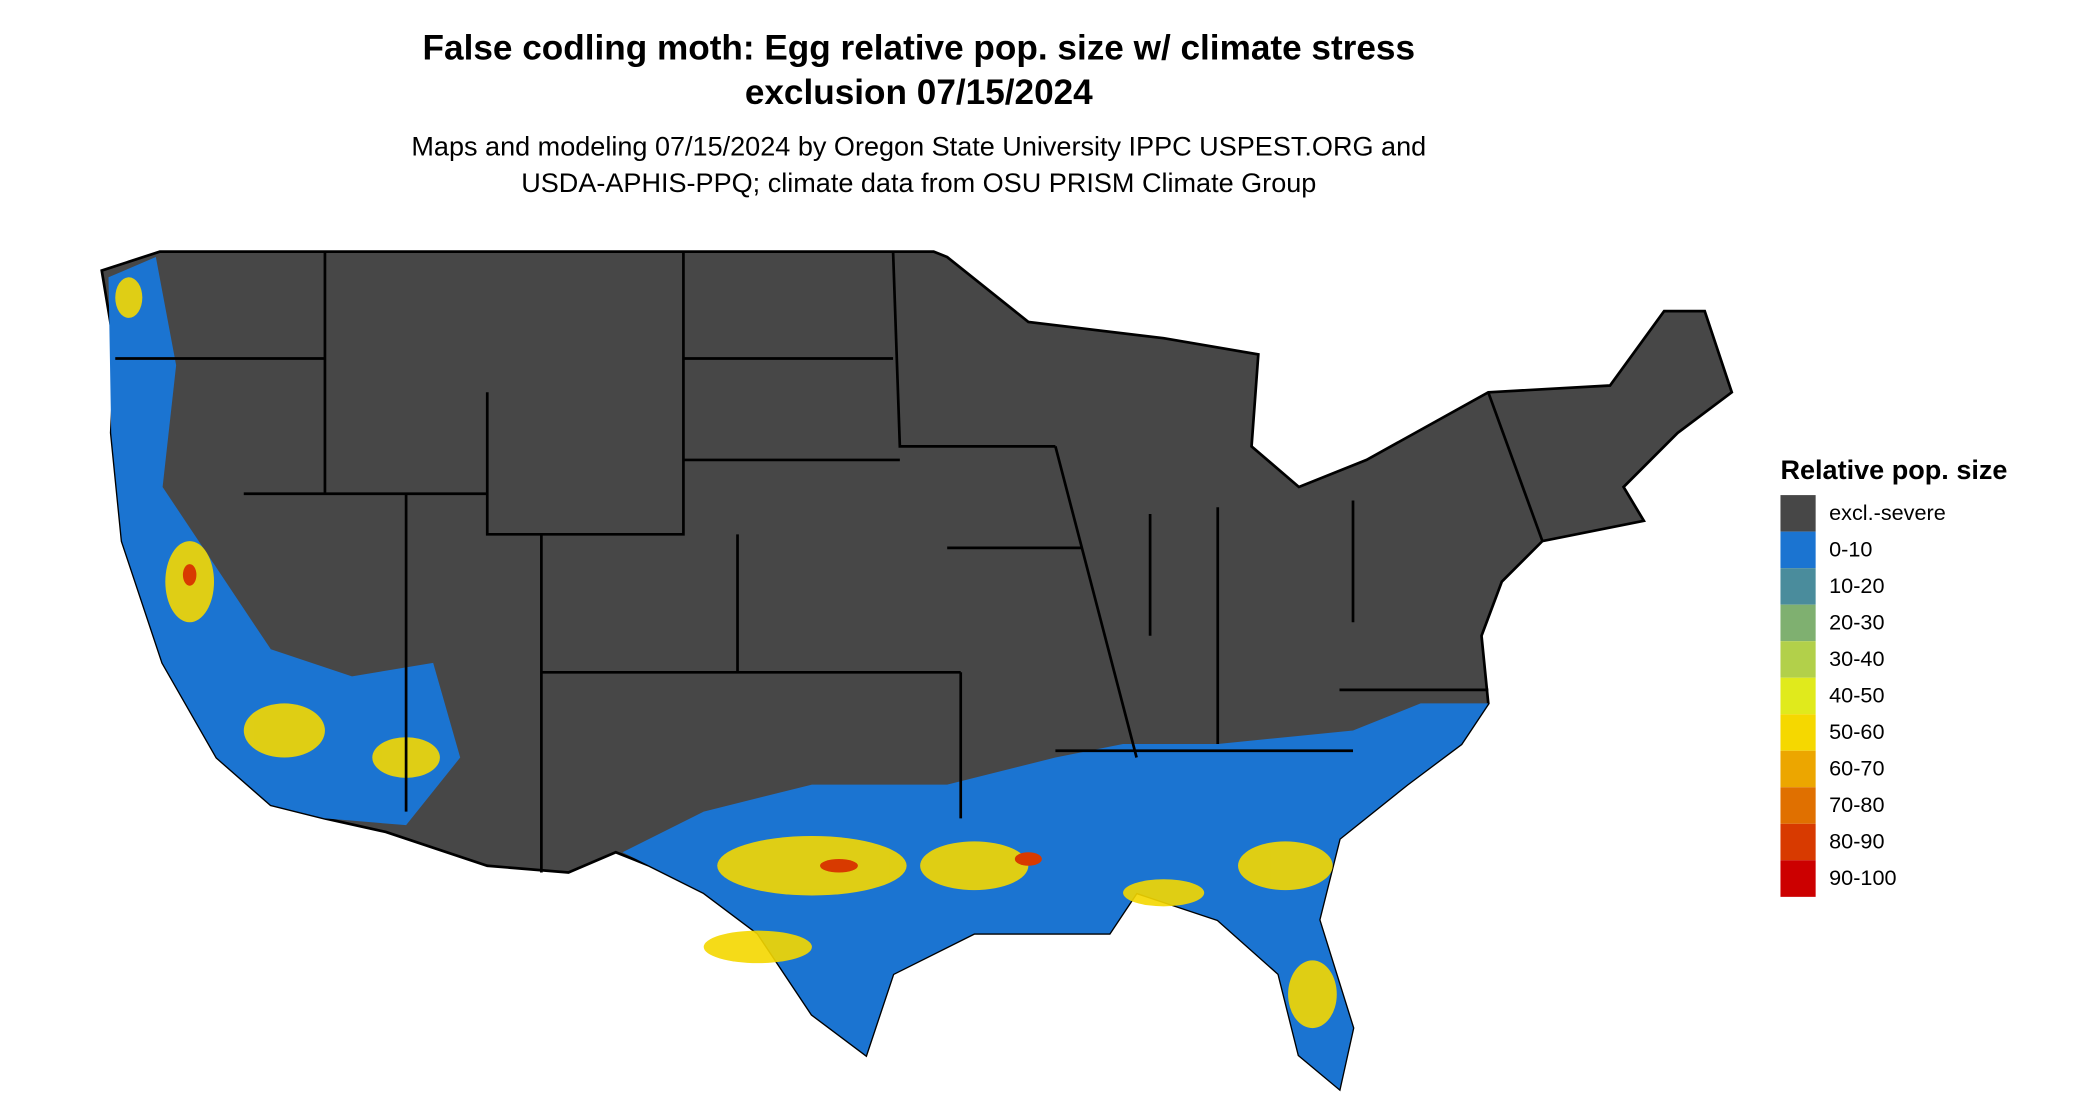 Image resolution: width=2100 pixels, height=1116 pixels. I want to click on region-peak, so click(612, 718).